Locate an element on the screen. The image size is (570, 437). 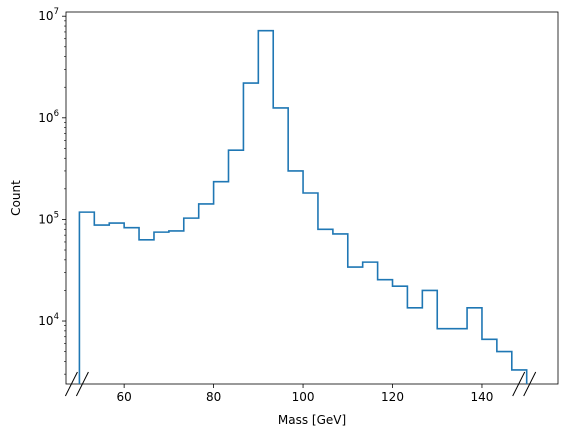
x-tick-label: 140 is located at coordinates (482, 397).